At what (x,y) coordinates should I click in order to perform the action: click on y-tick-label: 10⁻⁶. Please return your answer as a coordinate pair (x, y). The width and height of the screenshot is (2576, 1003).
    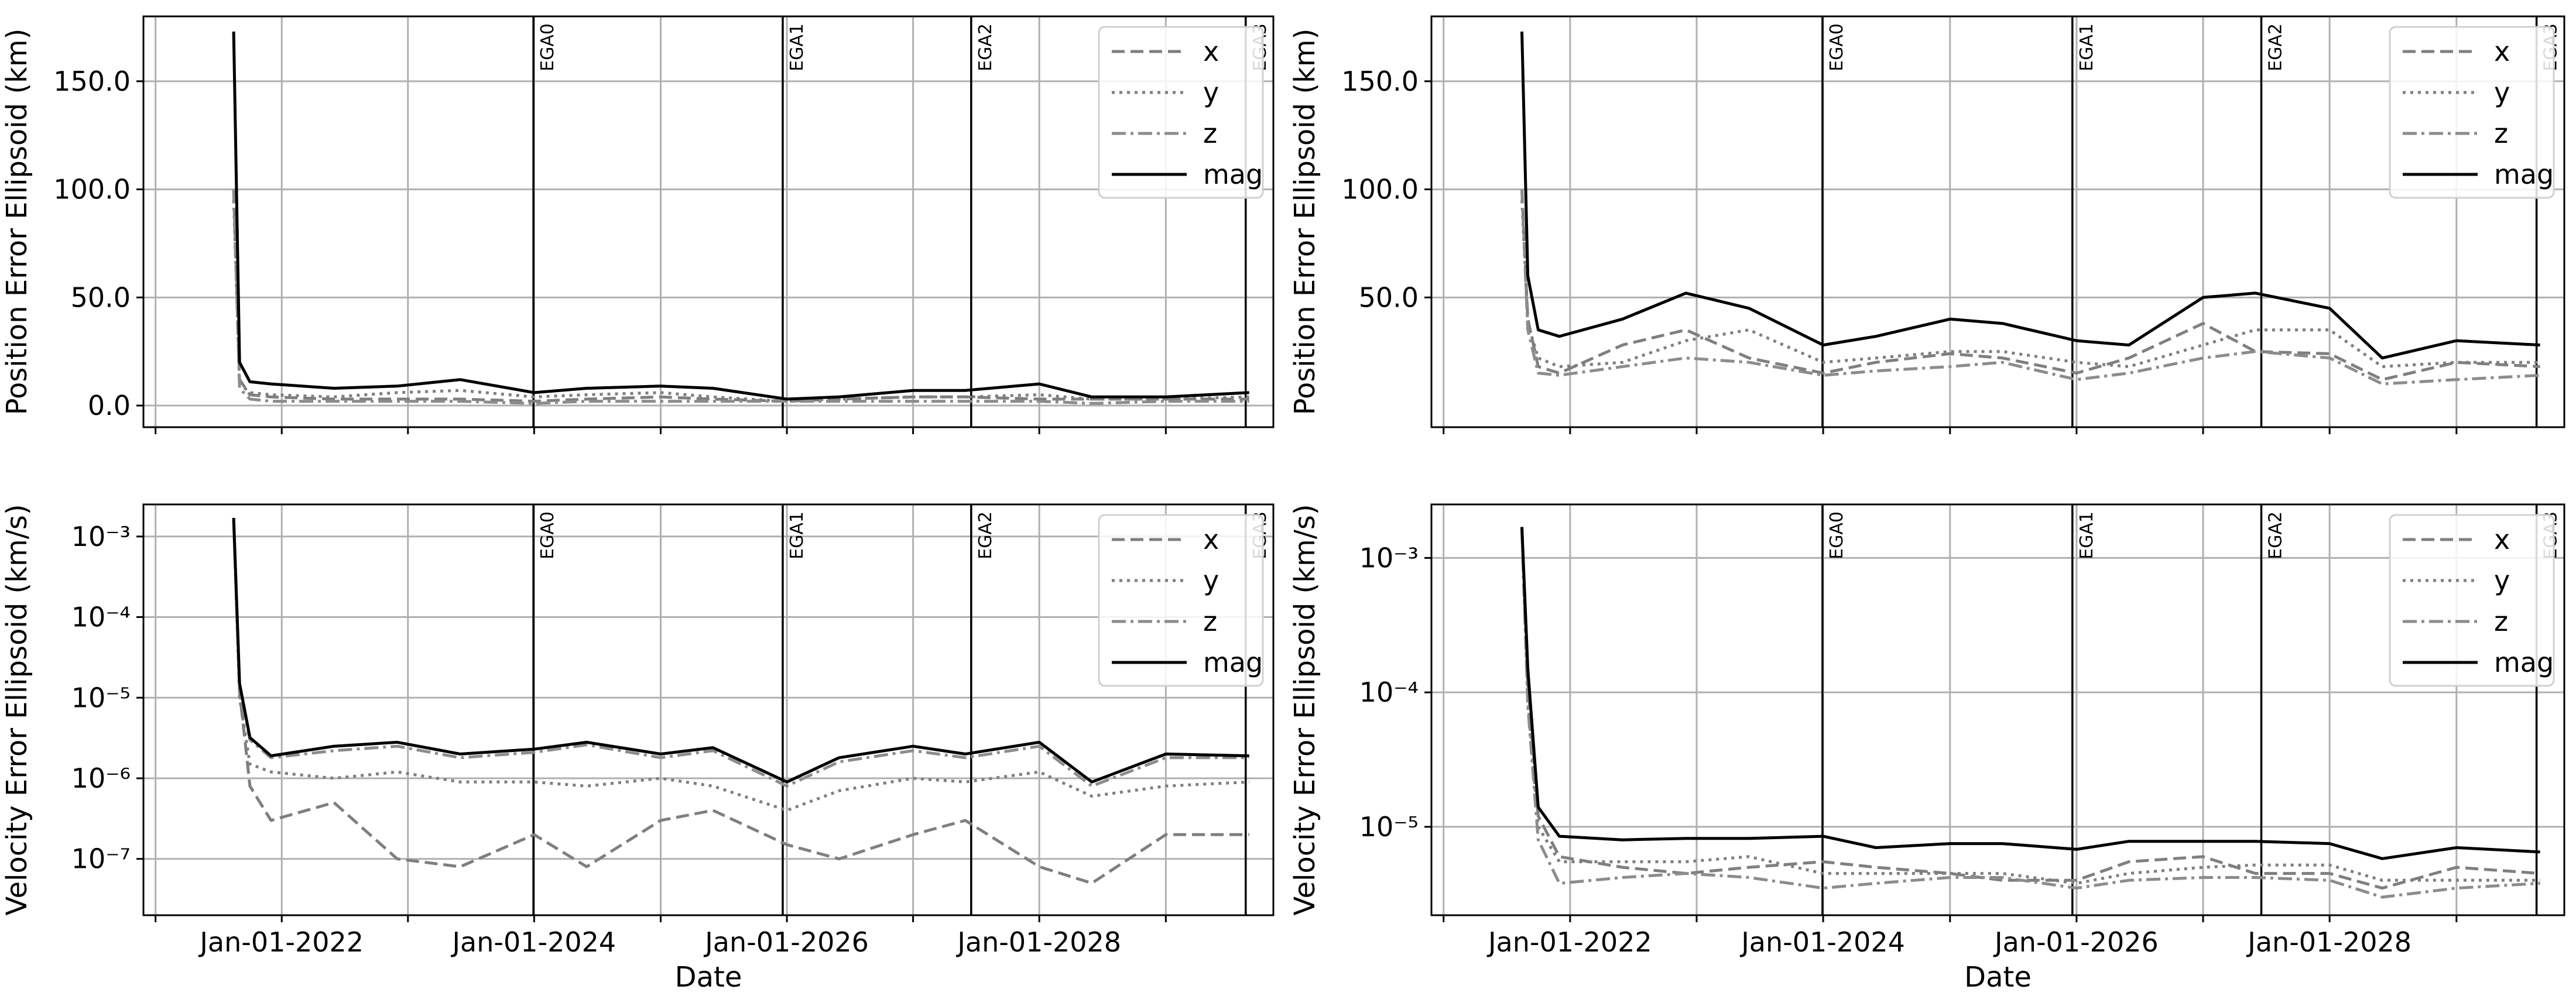
    Looking at the image, I should click on (101, 778).